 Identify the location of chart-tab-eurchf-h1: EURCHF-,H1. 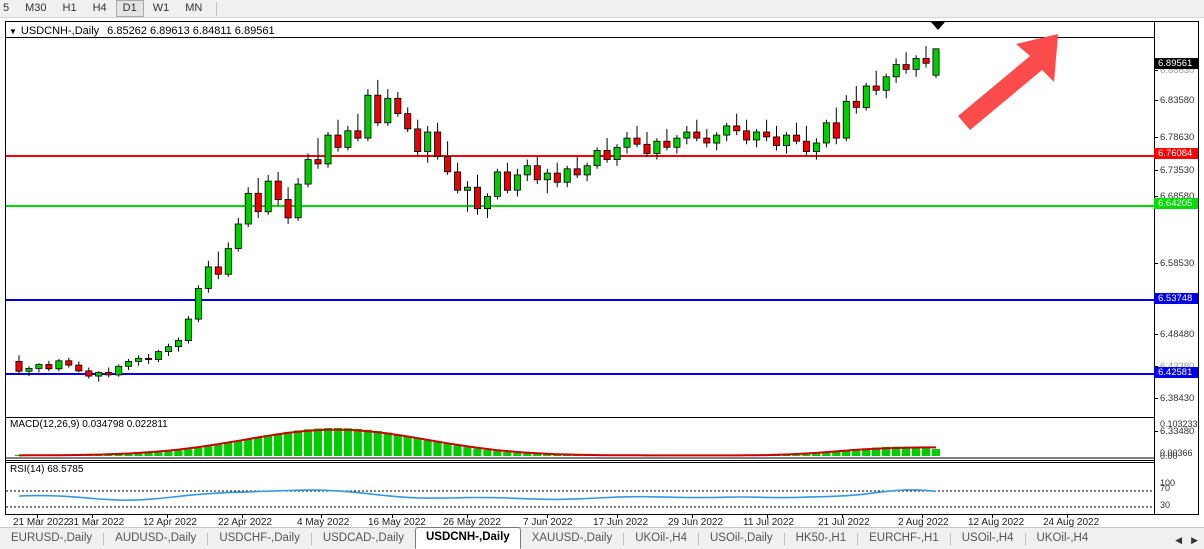
(904, 538).